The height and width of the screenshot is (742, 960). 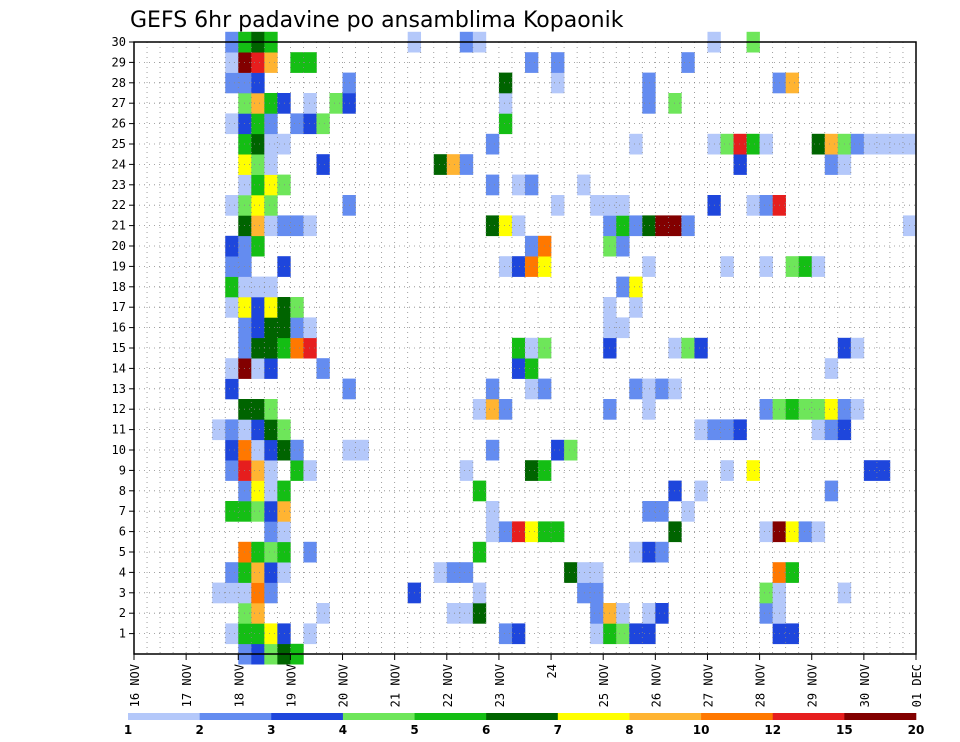 What do you see at coordinates (448, 685) in the screenshot?
I see `x-tick-label: 22 NOV` at bounding box center [448, 685].